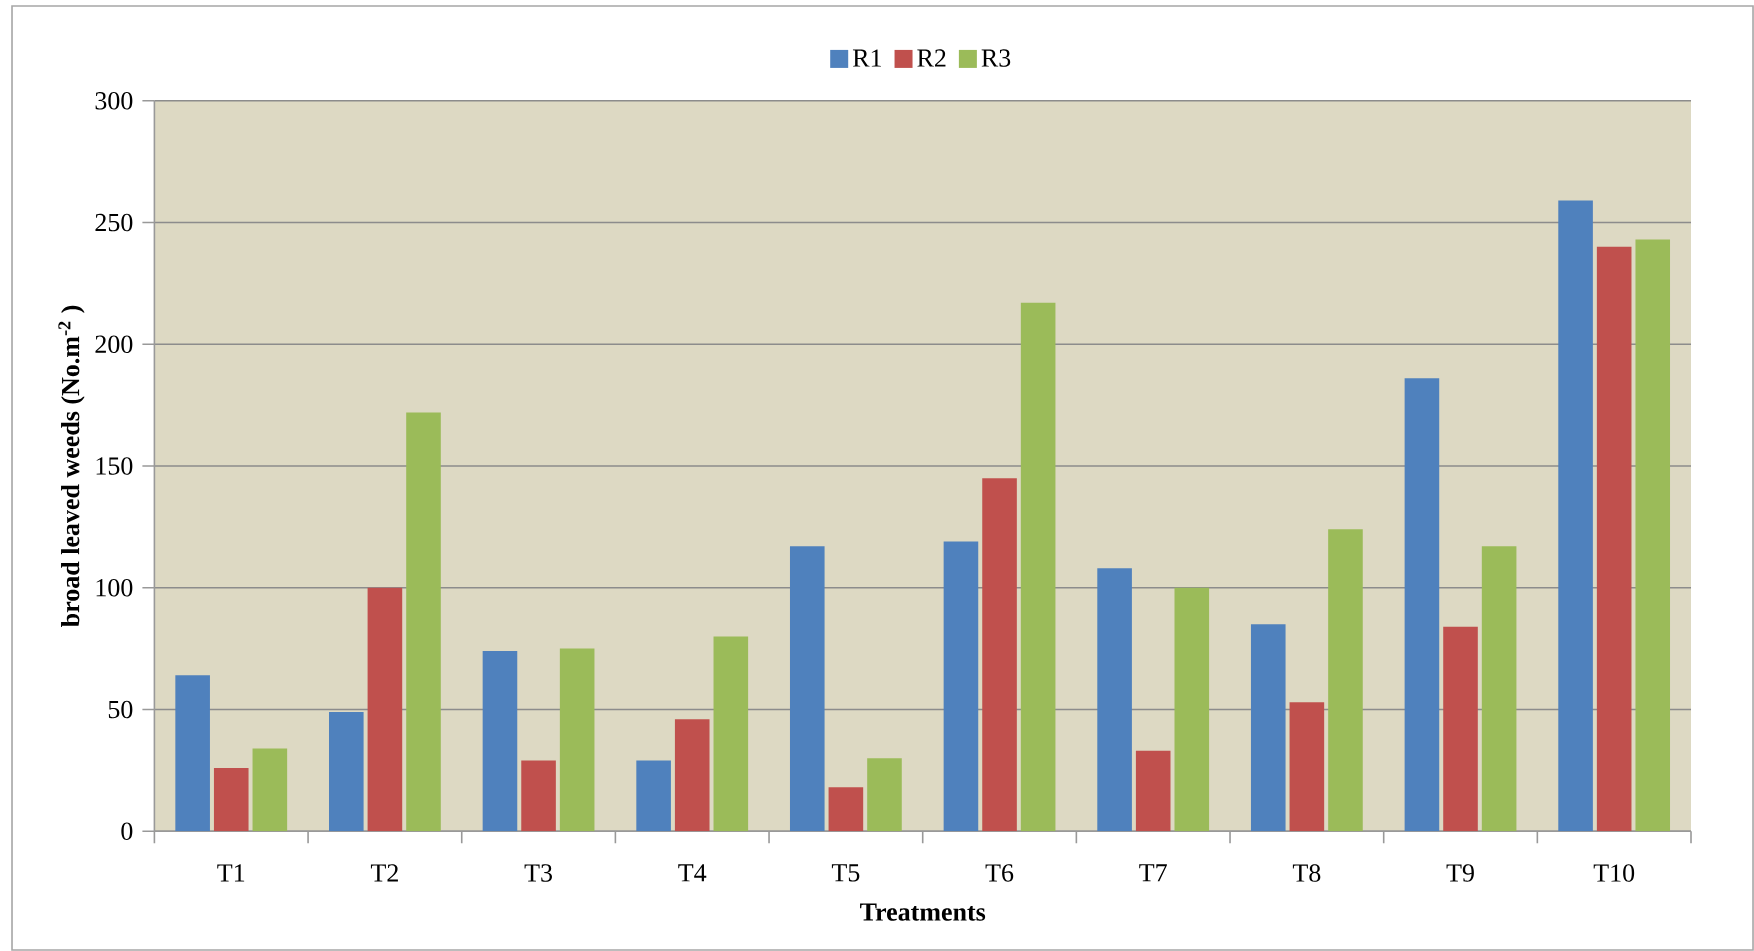 Image resolution: width=1754 pixels, height=951 pixels. I want to click on x-tick-label: T9, so click(1460, 873).